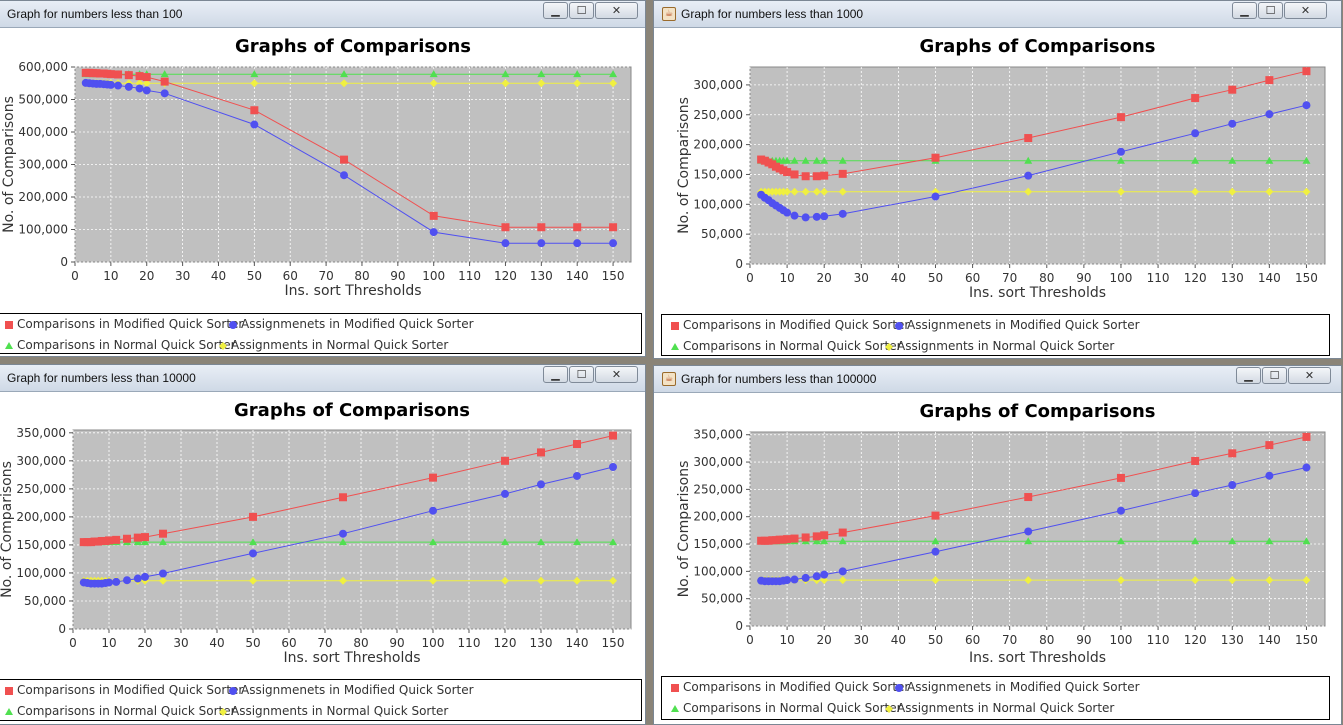 This screenshot has height=725, width=1343. I want to click on chart-title: Graphs of Comparisons, so click(1038, 411).